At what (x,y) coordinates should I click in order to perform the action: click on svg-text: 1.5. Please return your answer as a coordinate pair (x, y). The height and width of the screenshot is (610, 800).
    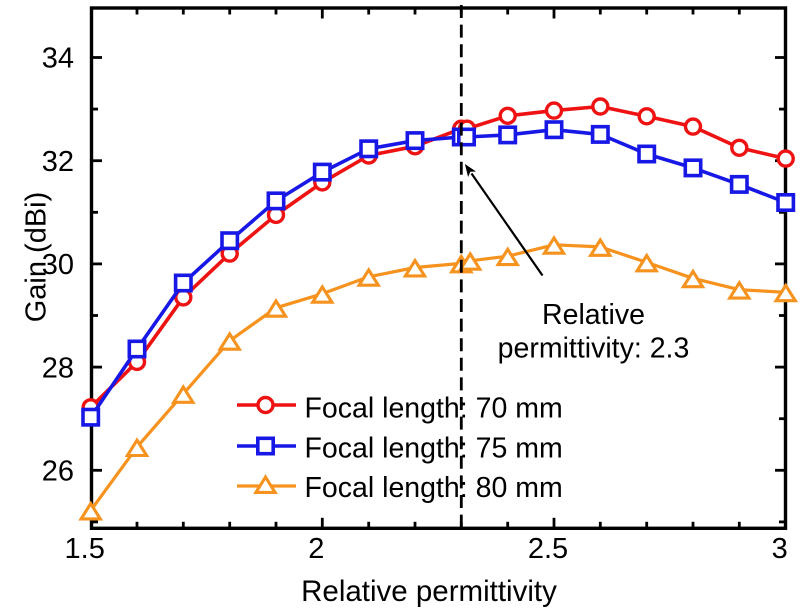
    Looking at the image, I should click on (85, 549).